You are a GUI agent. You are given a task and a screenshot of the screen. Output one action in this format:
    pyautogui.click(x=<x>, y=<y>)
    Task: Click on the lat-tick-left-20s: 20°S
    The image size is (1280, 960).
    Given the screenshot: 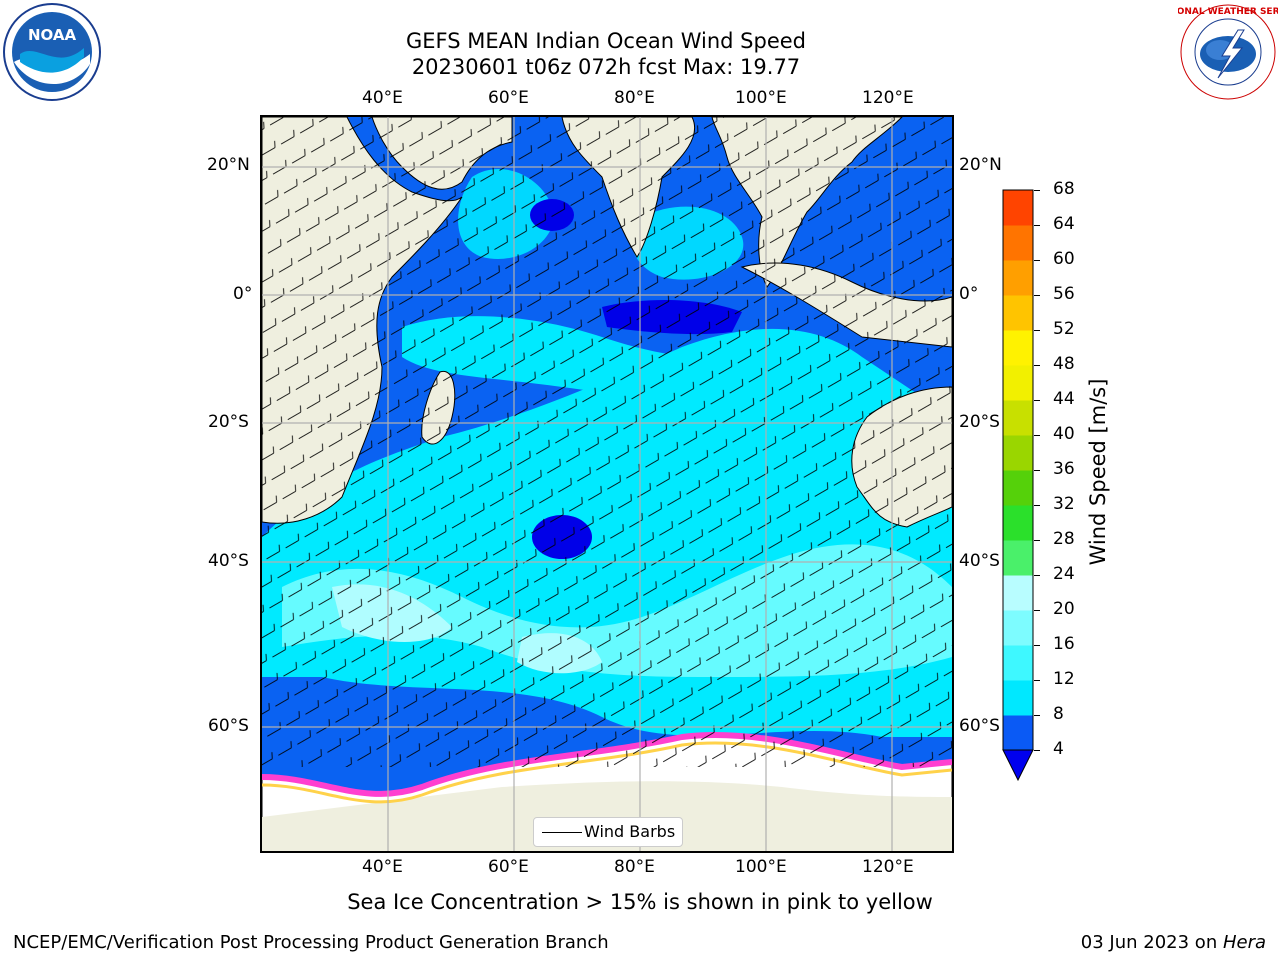 What is the action you would take?
    pyautogui.click(x=228, y=422)
    